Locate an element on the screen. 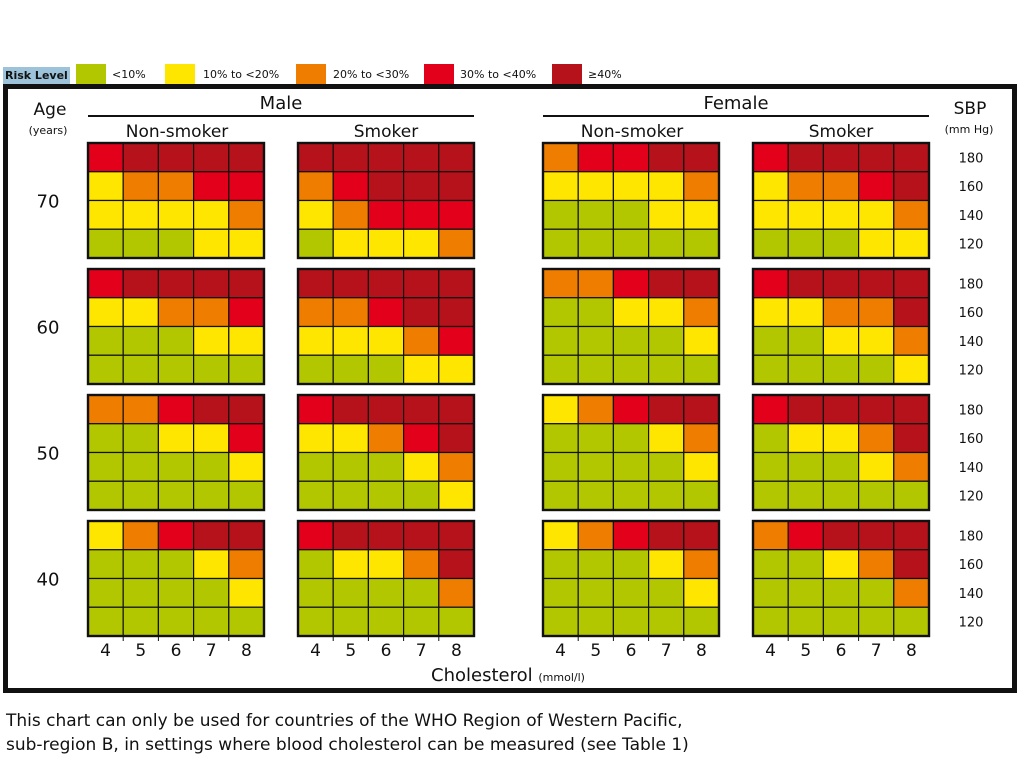 The height and width of the screenshot is (768, 1024). risk-cell-female-smoker-age70-sbp140-chol8 is located at coordinates (911, 214).